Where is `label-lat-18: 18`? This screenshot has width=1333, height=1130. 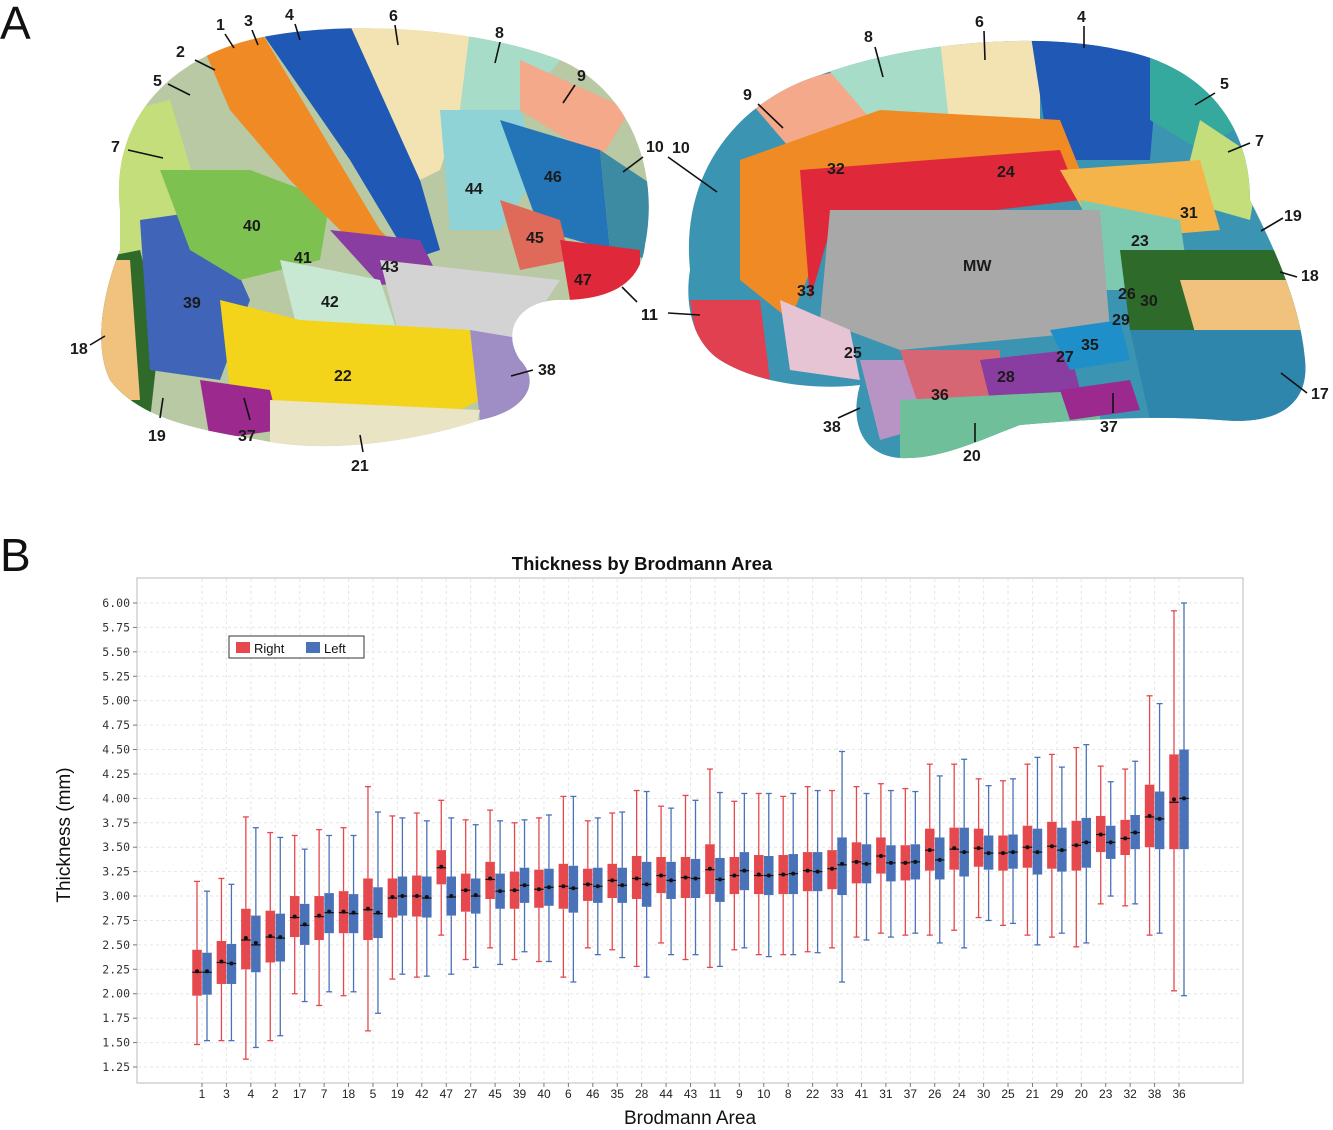
label-lat-18: 18 is located at coordinates (79, 349).